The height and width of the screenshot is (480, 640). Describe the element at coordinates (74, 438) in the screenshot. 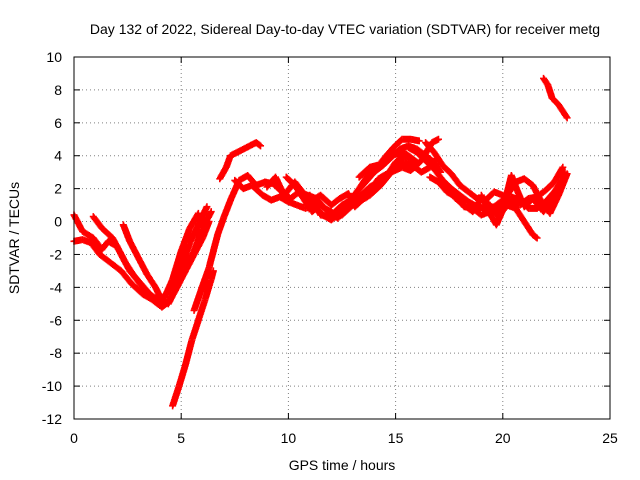

I see `x-tick-label: 0` at that location.